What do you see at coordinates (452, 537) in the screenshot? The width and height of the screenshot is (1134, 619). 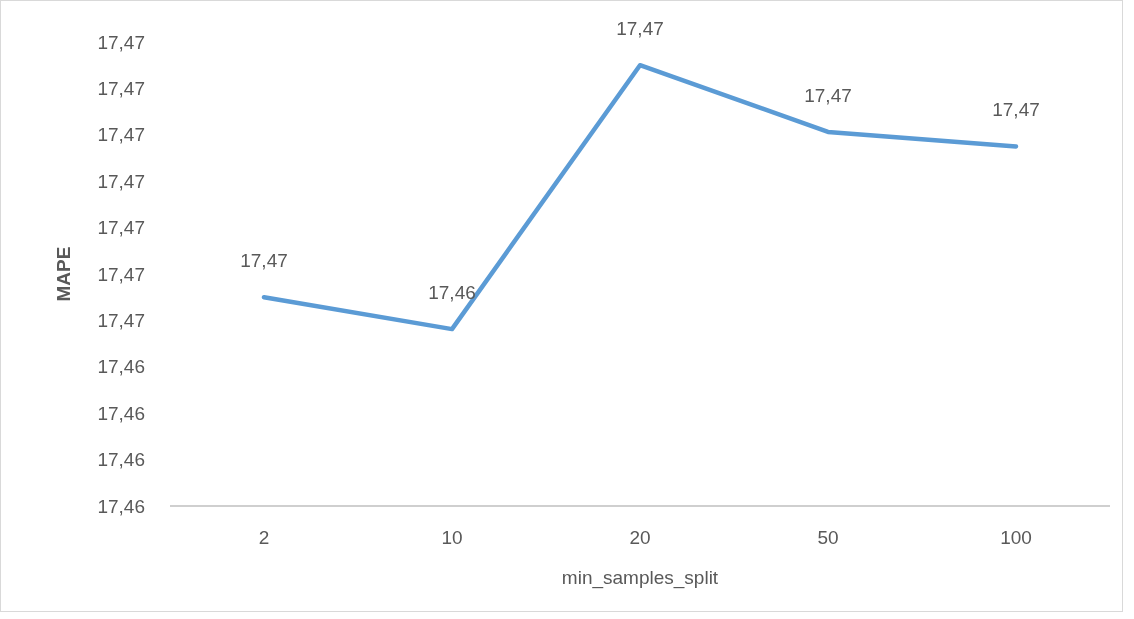 I see `x-tick-label: 10` at bounding box center [452, 537].